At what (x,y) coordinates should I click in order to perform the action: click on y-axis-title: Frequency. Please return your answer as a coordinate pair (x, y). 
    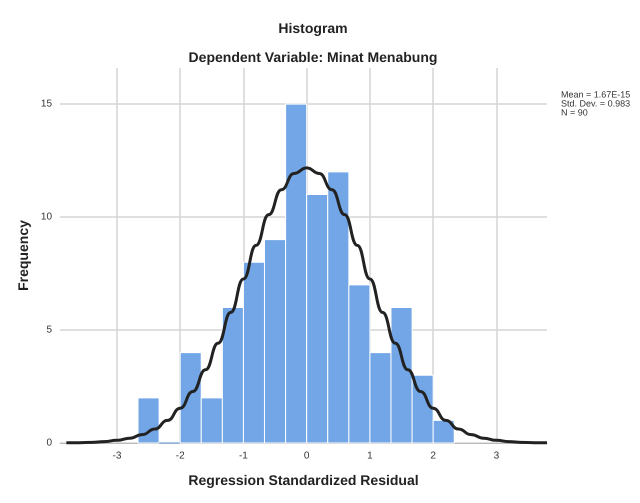
    Looking at the image, I should click on (23, 255).